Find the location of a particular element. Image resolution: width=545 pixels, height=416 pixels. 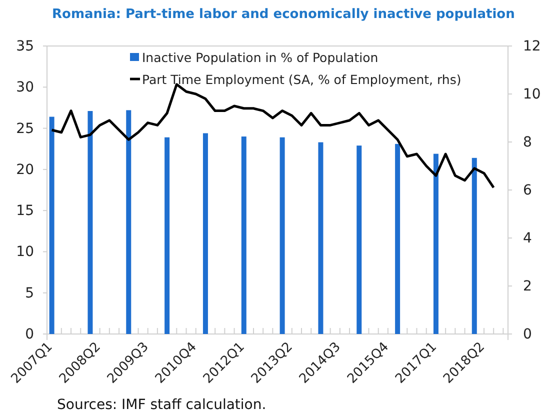

y2-tick-label: 10 is located at coordinates (532, 94).